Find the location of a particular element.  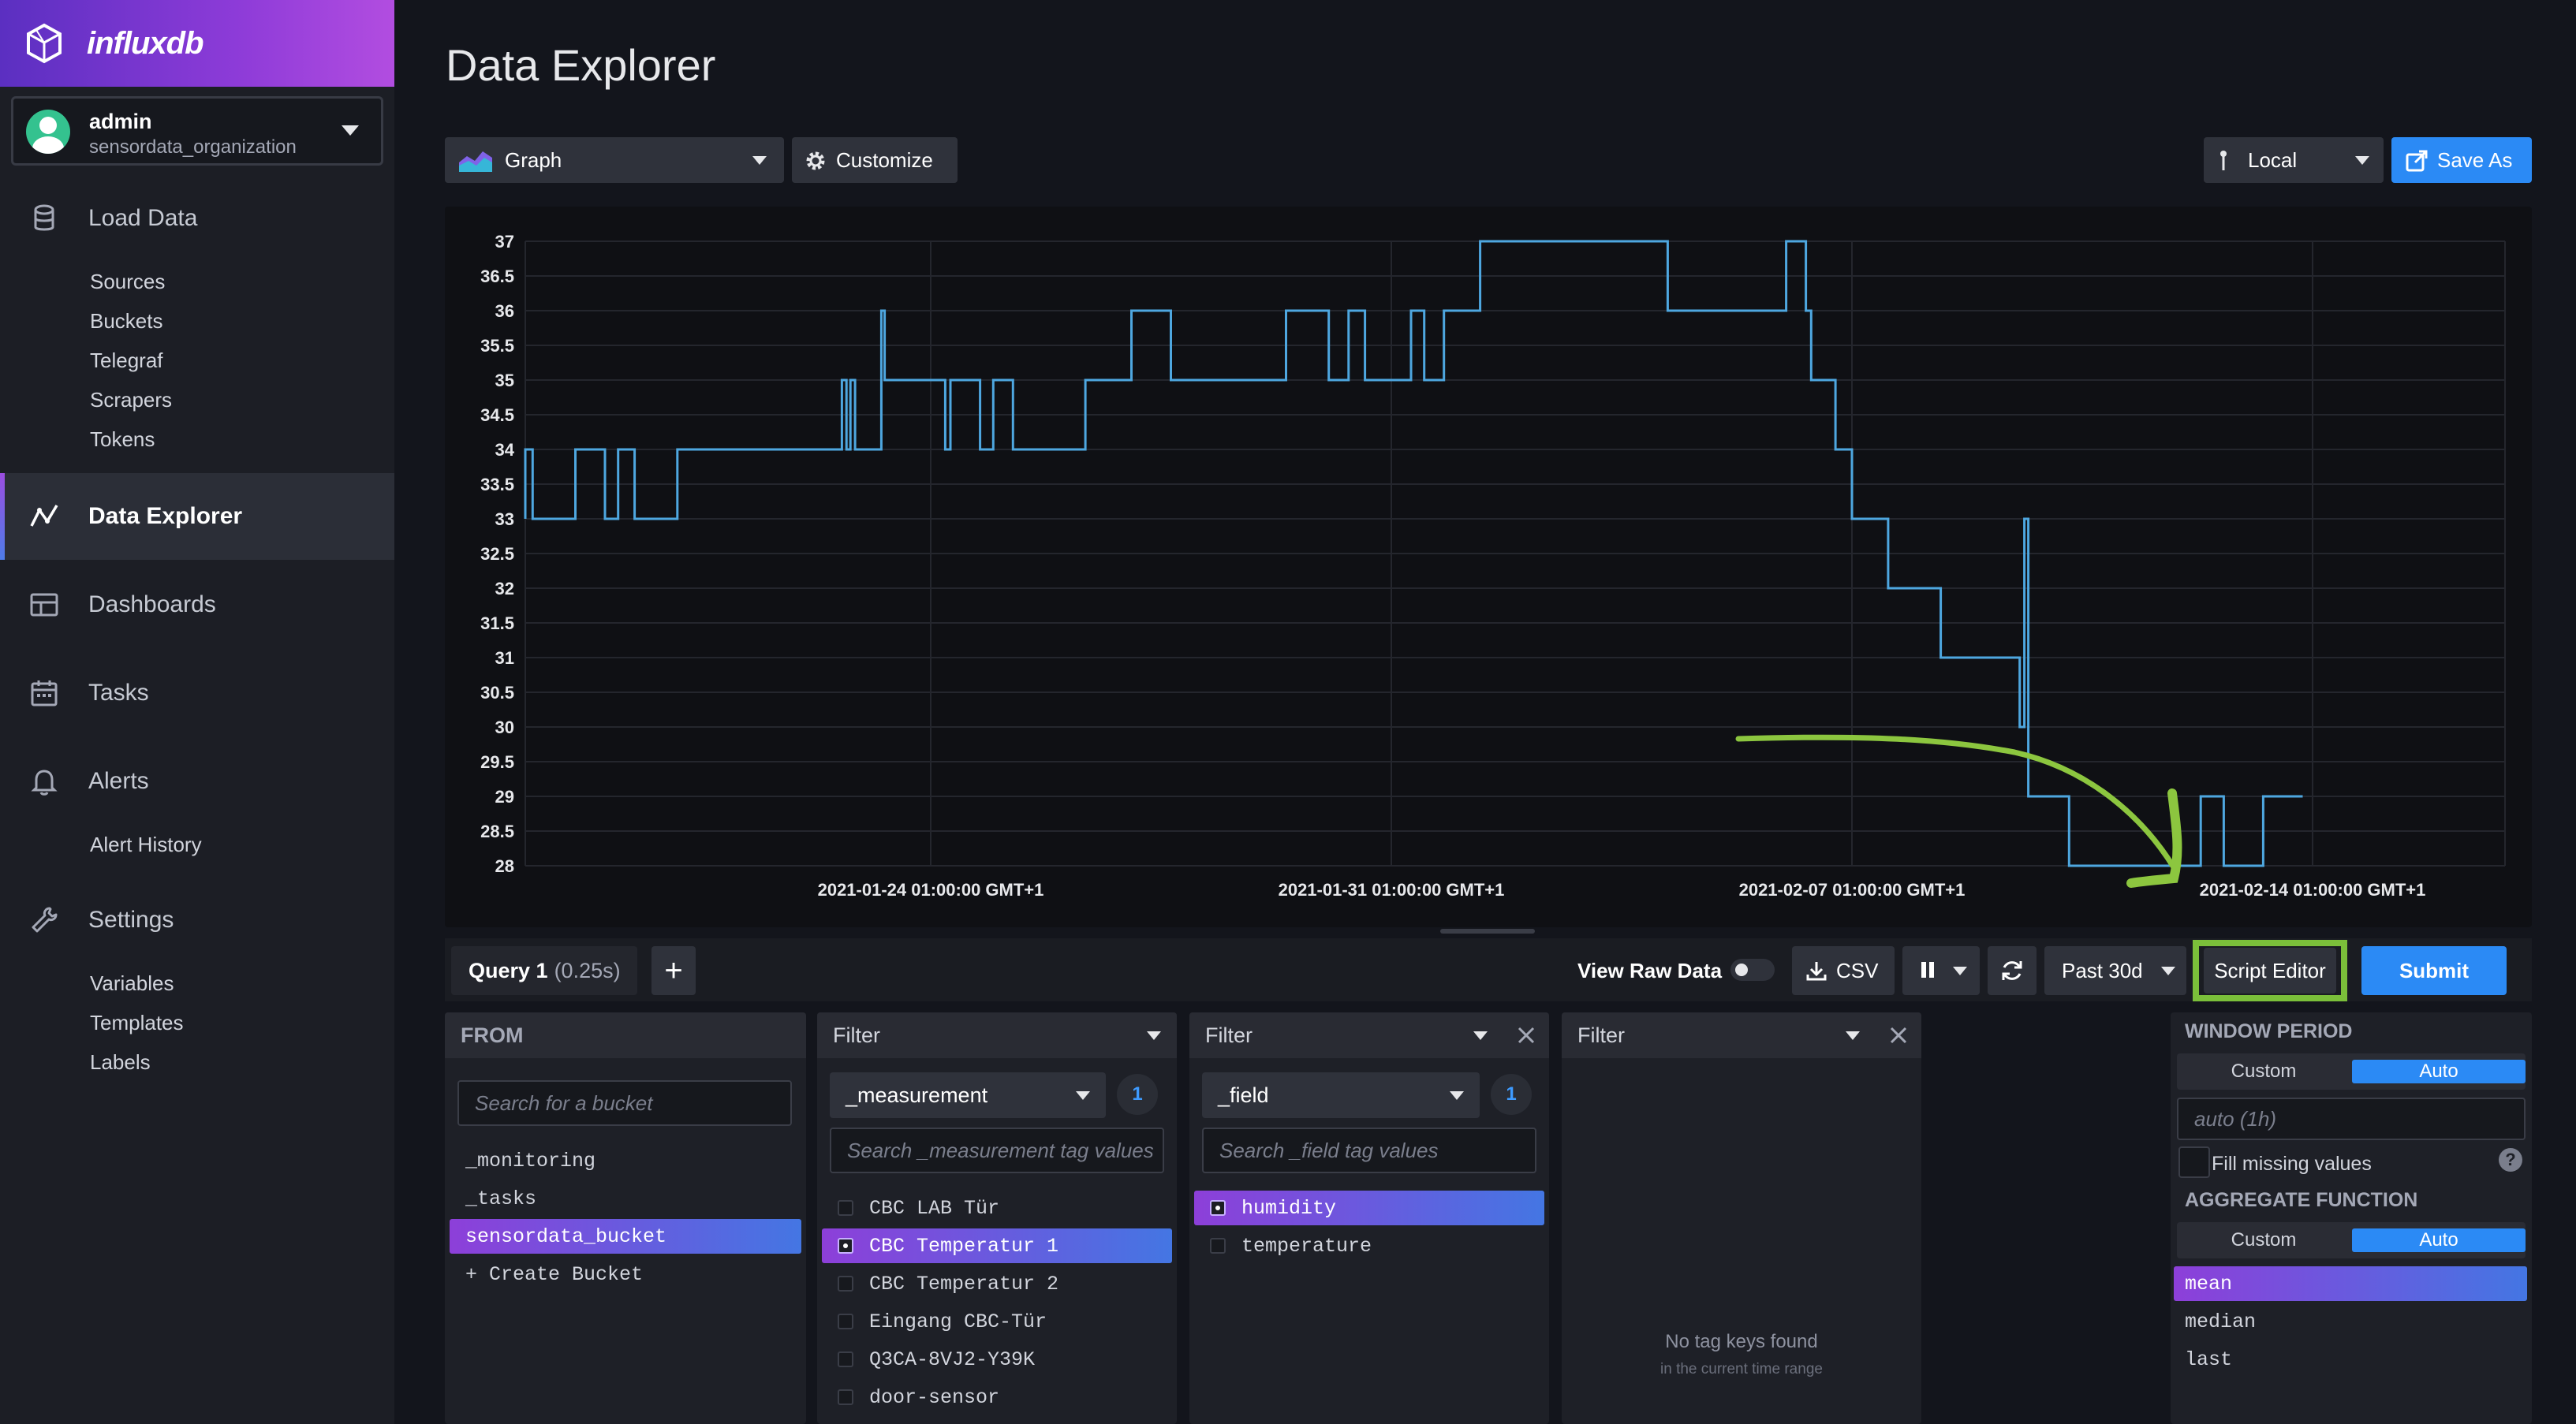

aggregate-custom-option: Custom is located at coordinates (2264, 1240).